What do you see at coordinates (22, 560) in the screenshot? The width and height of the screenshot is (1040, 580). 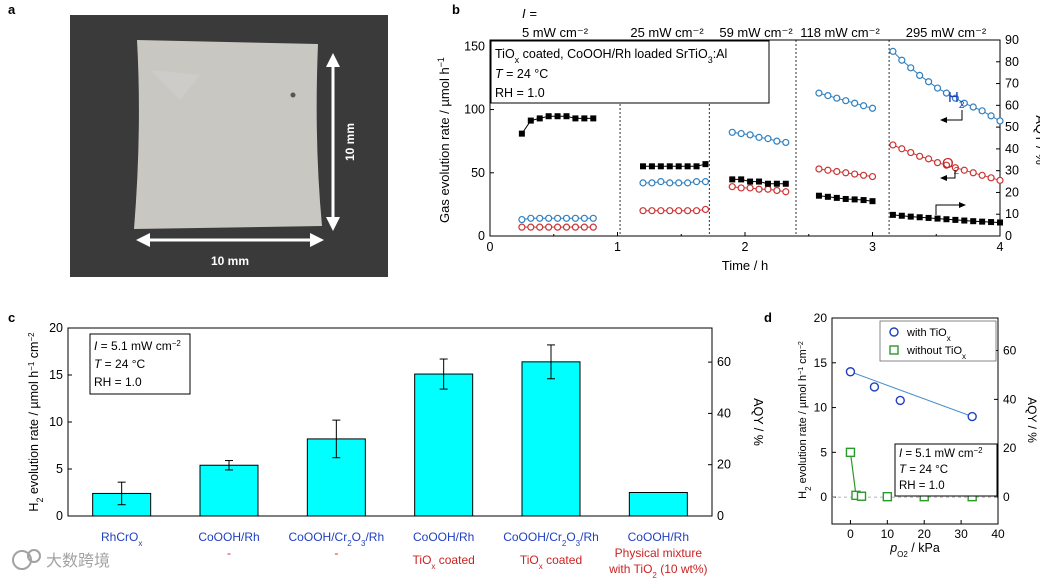 I see `watermark-logo-icon` at bounding box center [22, 560].